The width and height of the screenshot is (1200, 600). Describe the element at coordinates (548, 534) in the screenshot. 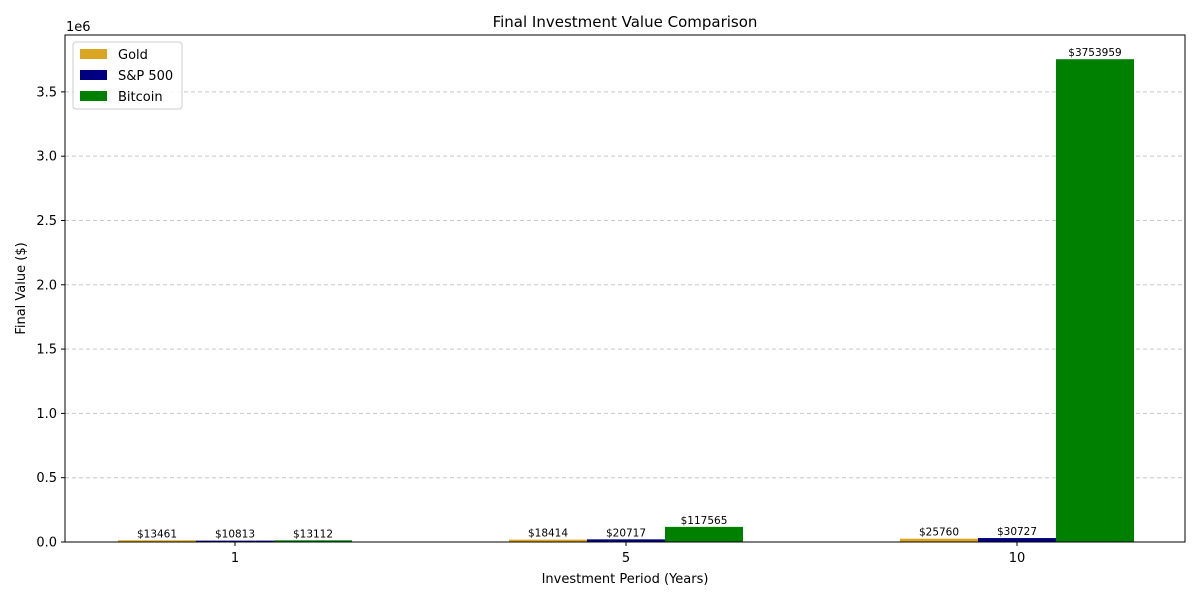

I see `bar-value-label: $18414` at that location.